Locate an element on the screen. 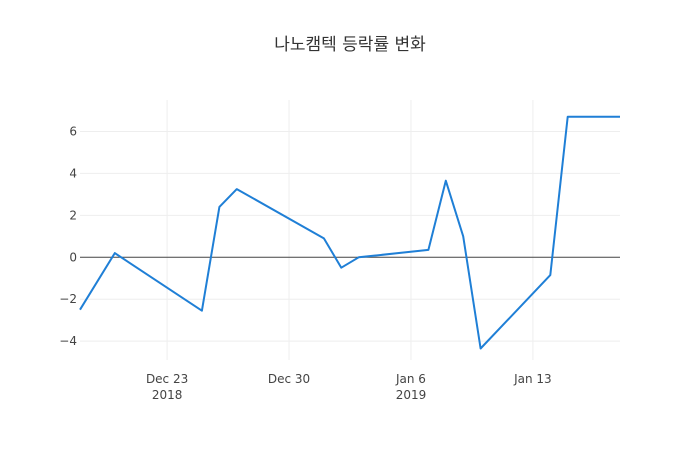 This screenshot has width=700, height=450. x-tick-label: Dec 30 is located at coordinates (289, 379).